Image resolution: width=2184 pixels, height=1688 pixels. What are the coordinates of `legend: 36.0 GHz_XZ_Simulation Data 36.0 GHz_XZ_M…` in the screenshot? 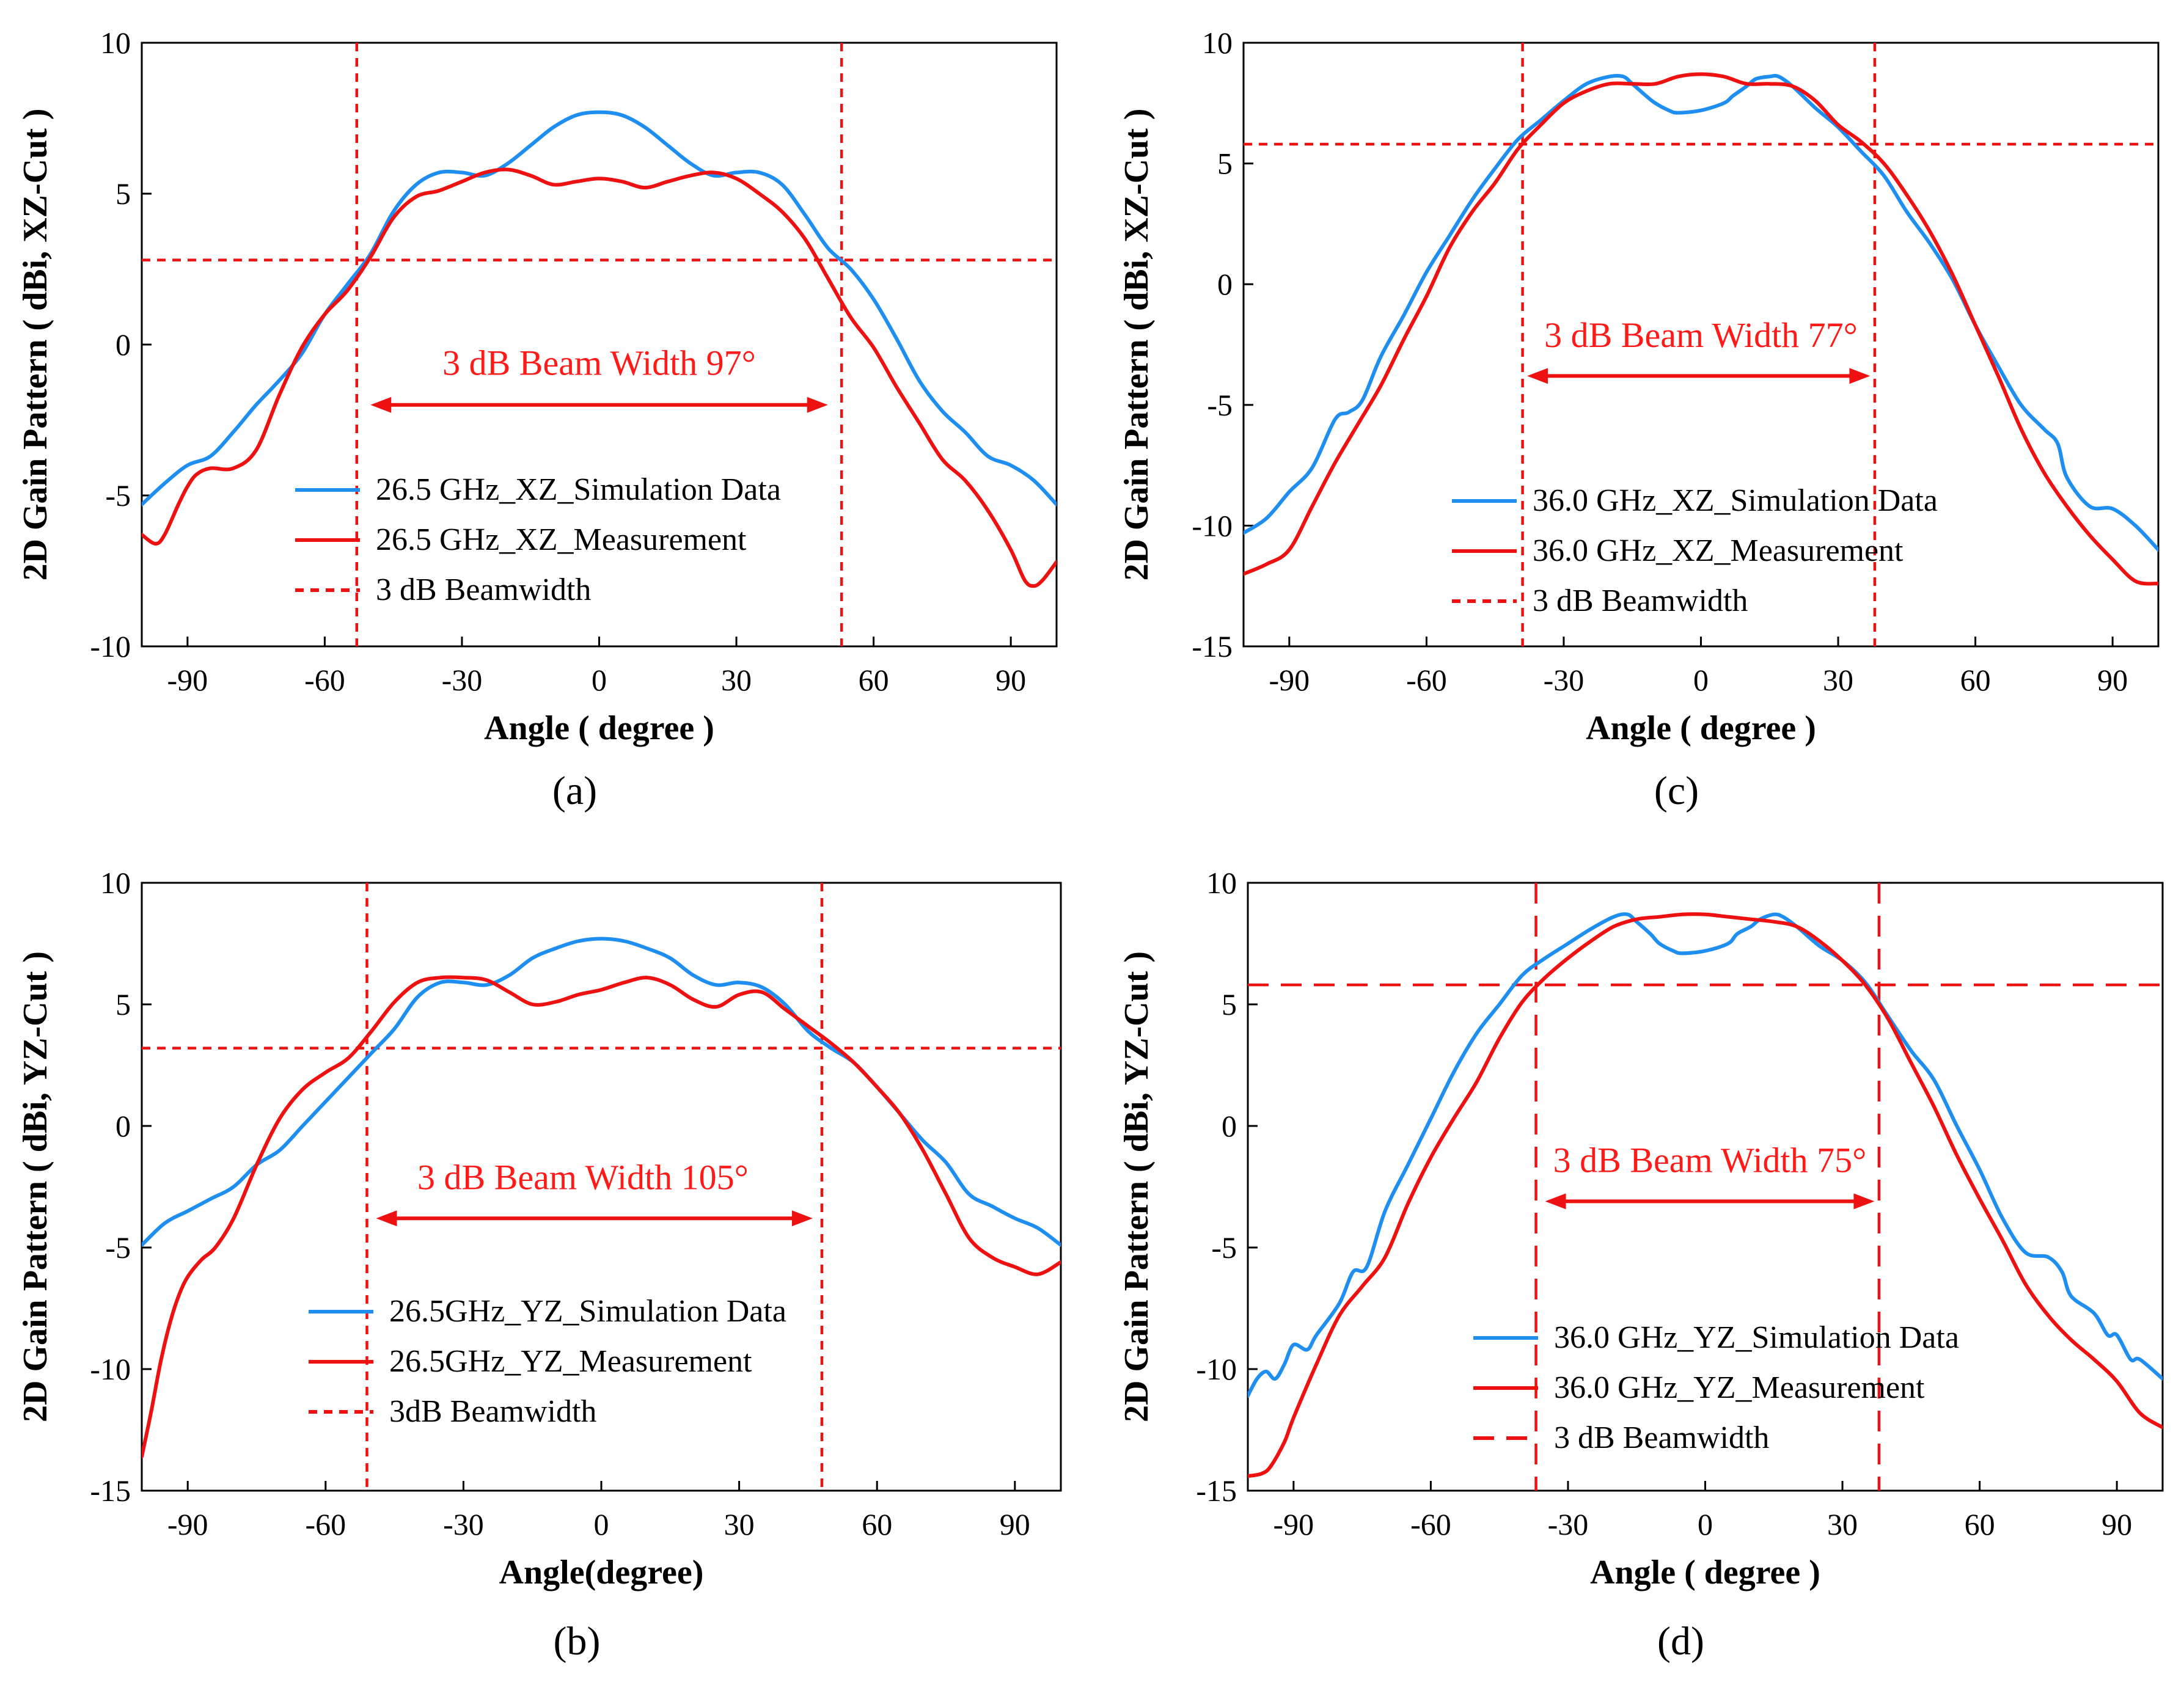 It's located at (1695, 550).